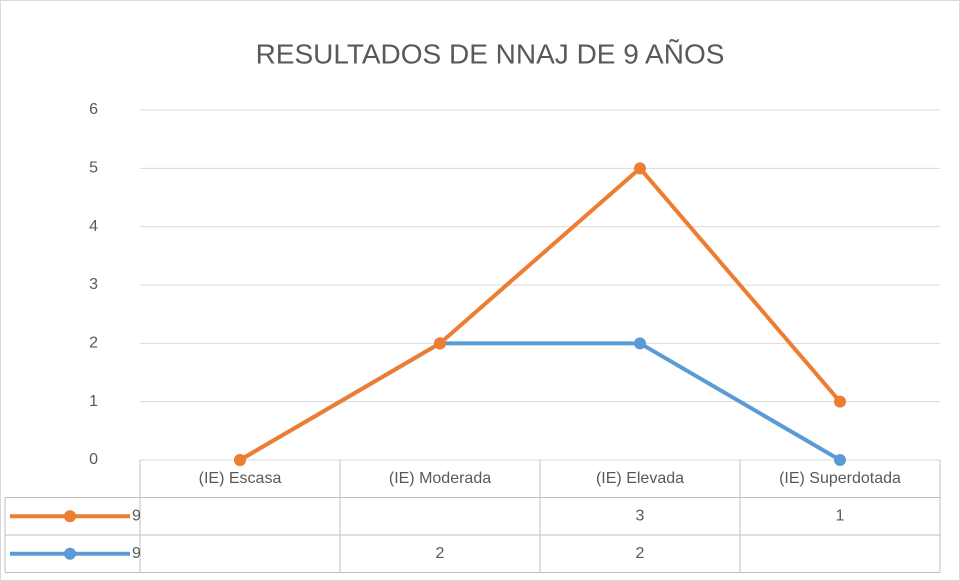 This screenshot has height=581, width=960. What do you see at coordinates (840, 515) in the screenshot?
I see `table-value: 1` at bounding box center [840, 515].